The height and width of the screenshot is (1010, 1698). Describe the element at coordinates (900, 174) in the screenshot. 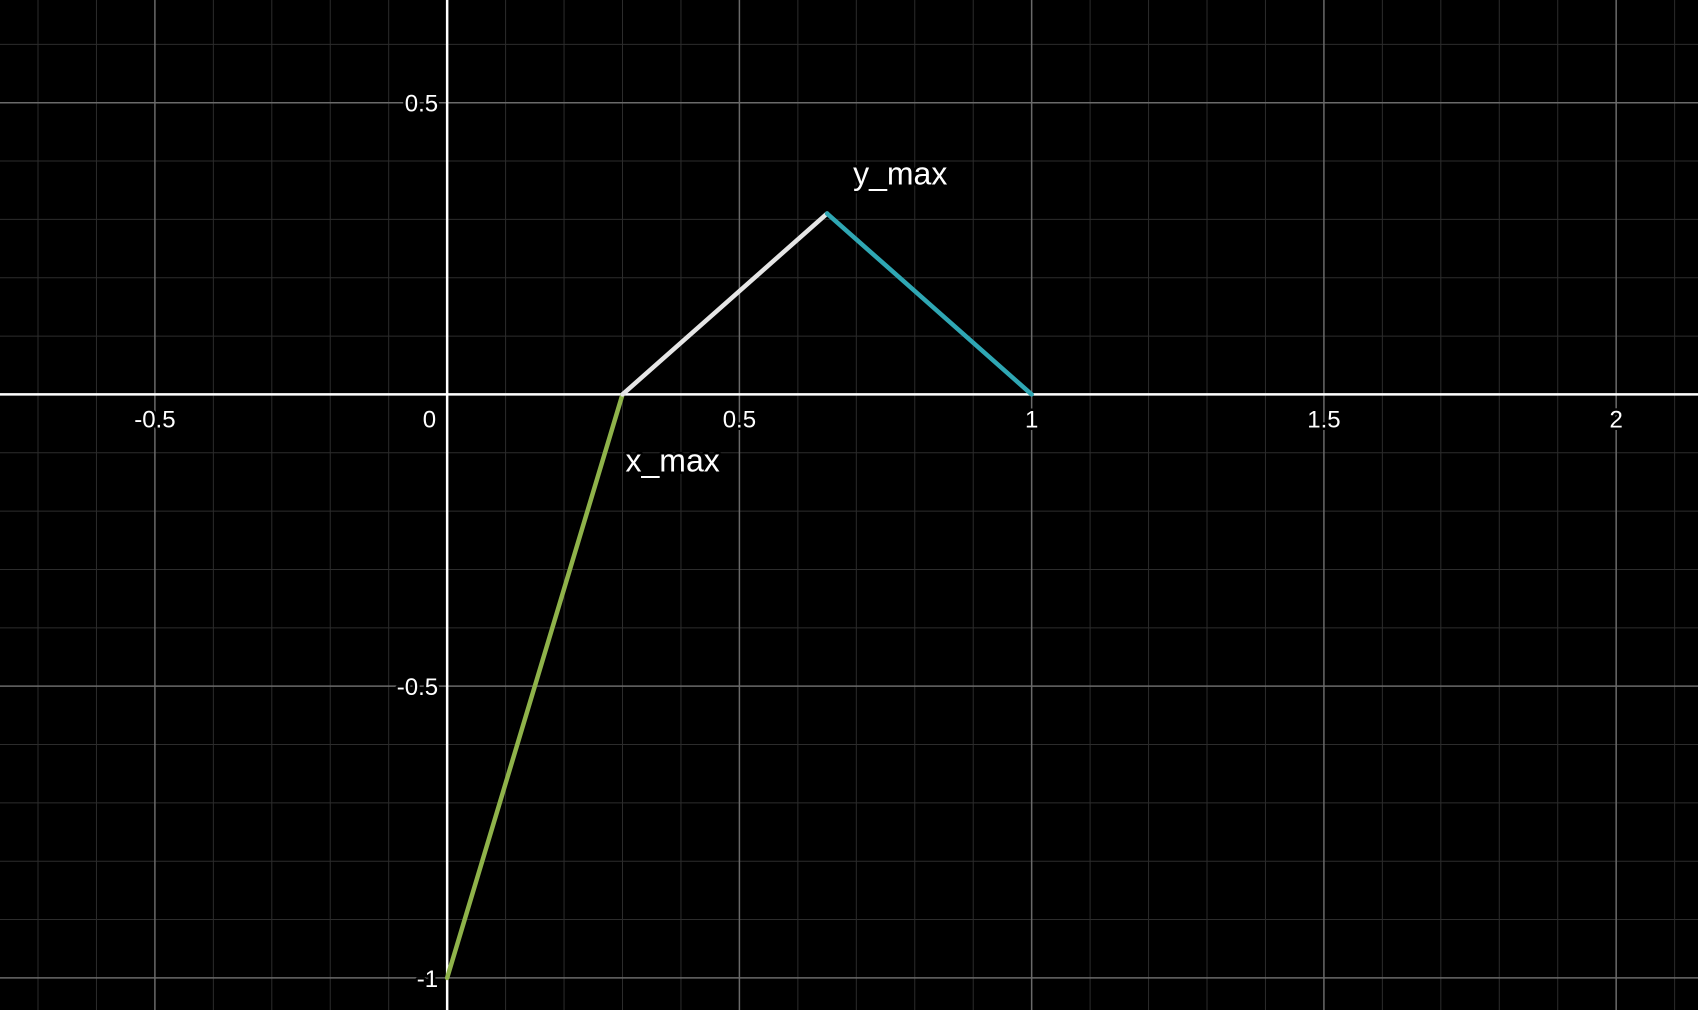

I see `point-annotation-label: y_max` at that location.